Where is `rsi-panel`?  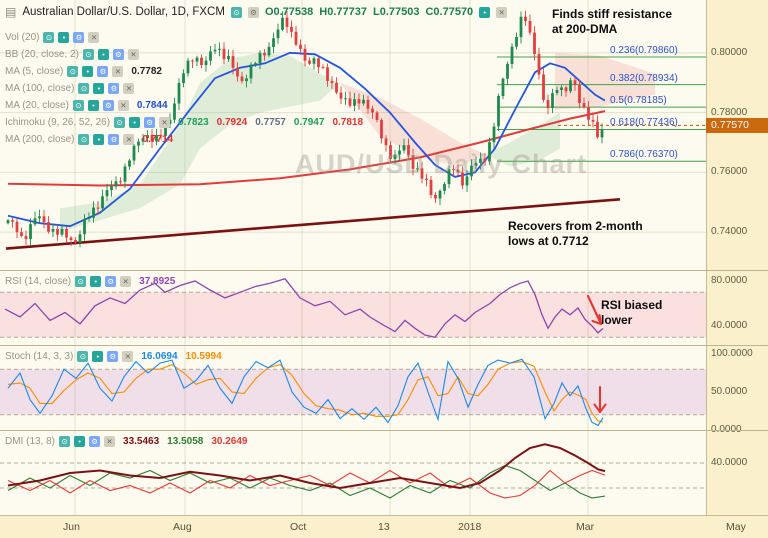 rsi-panel is located at coordinates (353, 307).